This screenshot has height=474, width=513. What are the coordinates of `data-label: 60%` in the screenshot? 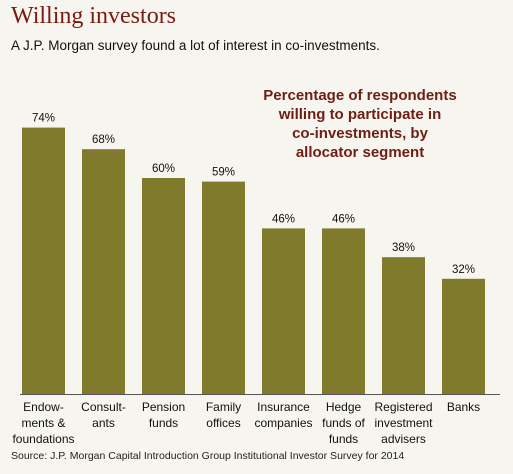 It's located at (163, 169).